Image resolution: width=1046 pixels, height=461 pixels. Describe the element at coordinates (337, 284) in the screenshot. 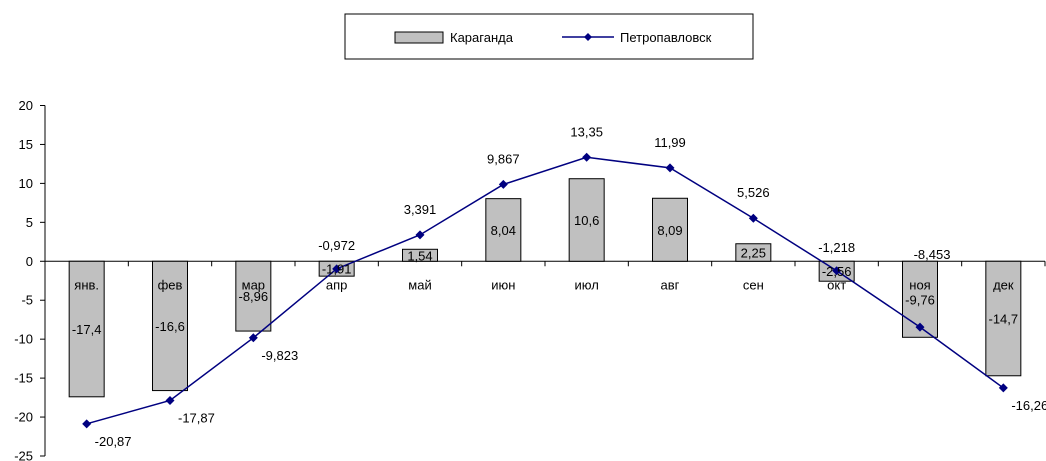

I see `category-label: апр` at that location.